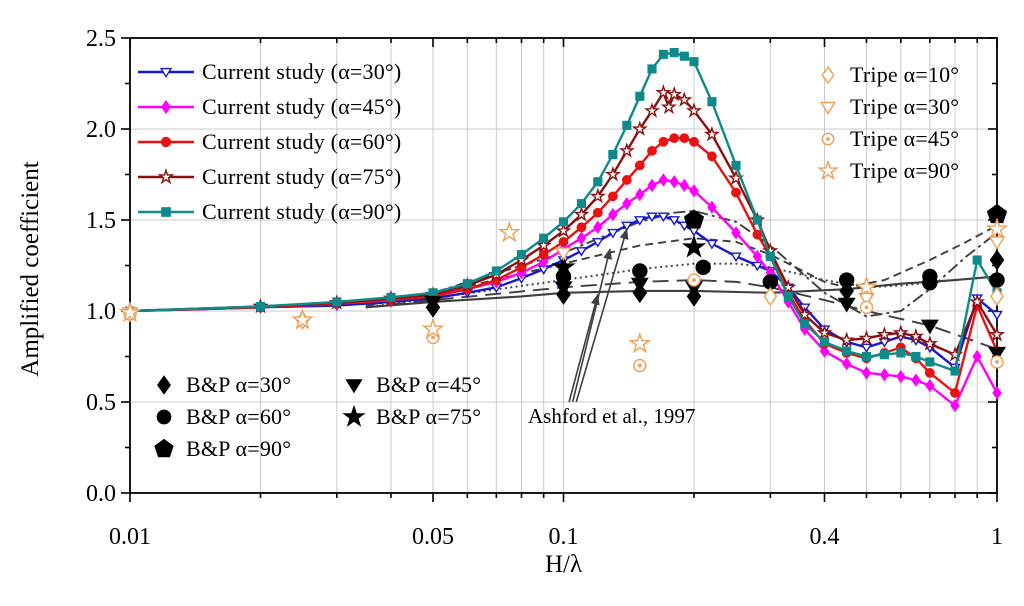  Describe the element at coordinates (828, 170) in the screenshot. I see `tripe-90-marker-icon` at that location.